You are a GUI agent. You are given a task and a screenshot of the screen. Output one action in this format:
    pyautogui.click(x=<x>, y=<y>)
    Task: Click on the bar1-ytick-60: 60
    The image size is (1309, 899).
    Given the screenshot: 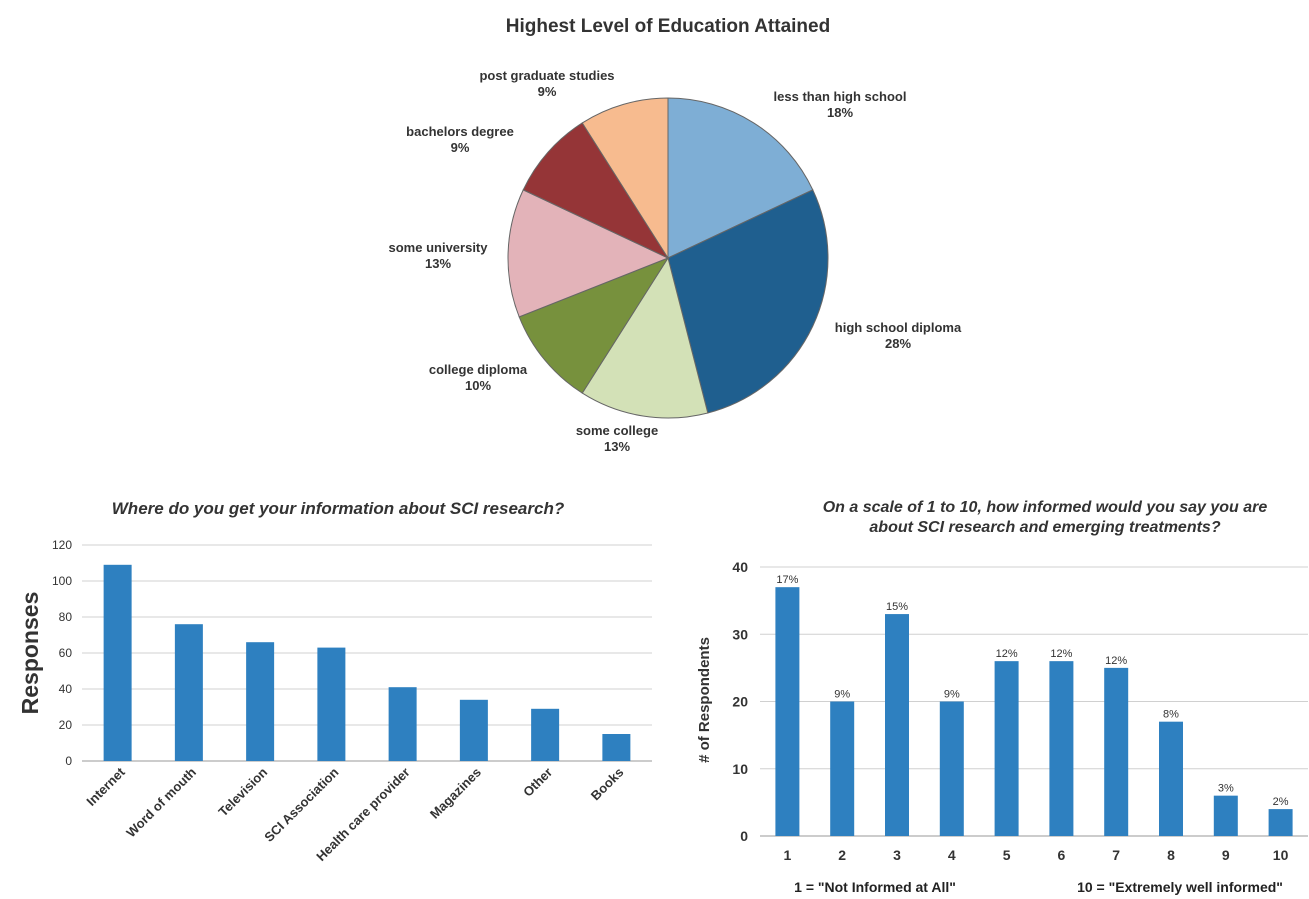 What is the action you would take?
    pyautogui.click(x=66, y=653)
    